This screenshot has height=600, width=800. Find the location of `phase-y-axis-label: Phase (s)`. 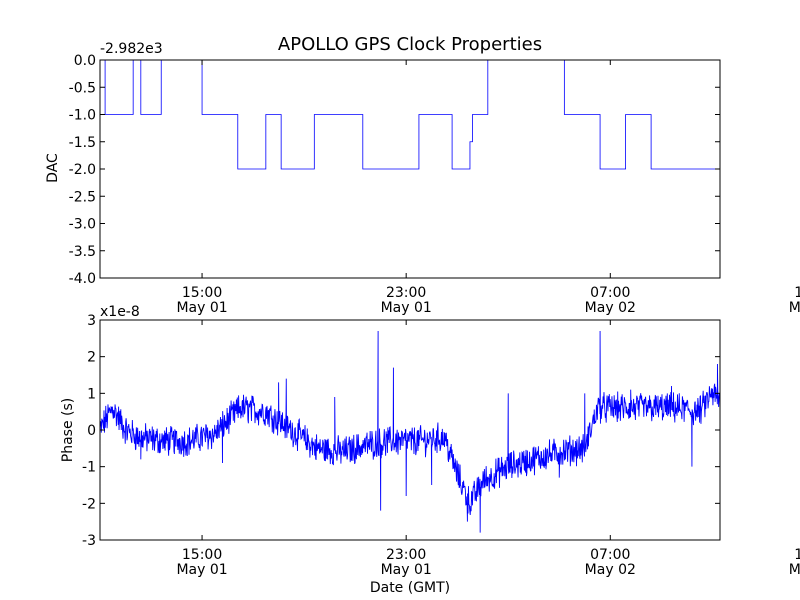

phase-y-axis-label: Phase (s) is located at coordinates (68, 430).